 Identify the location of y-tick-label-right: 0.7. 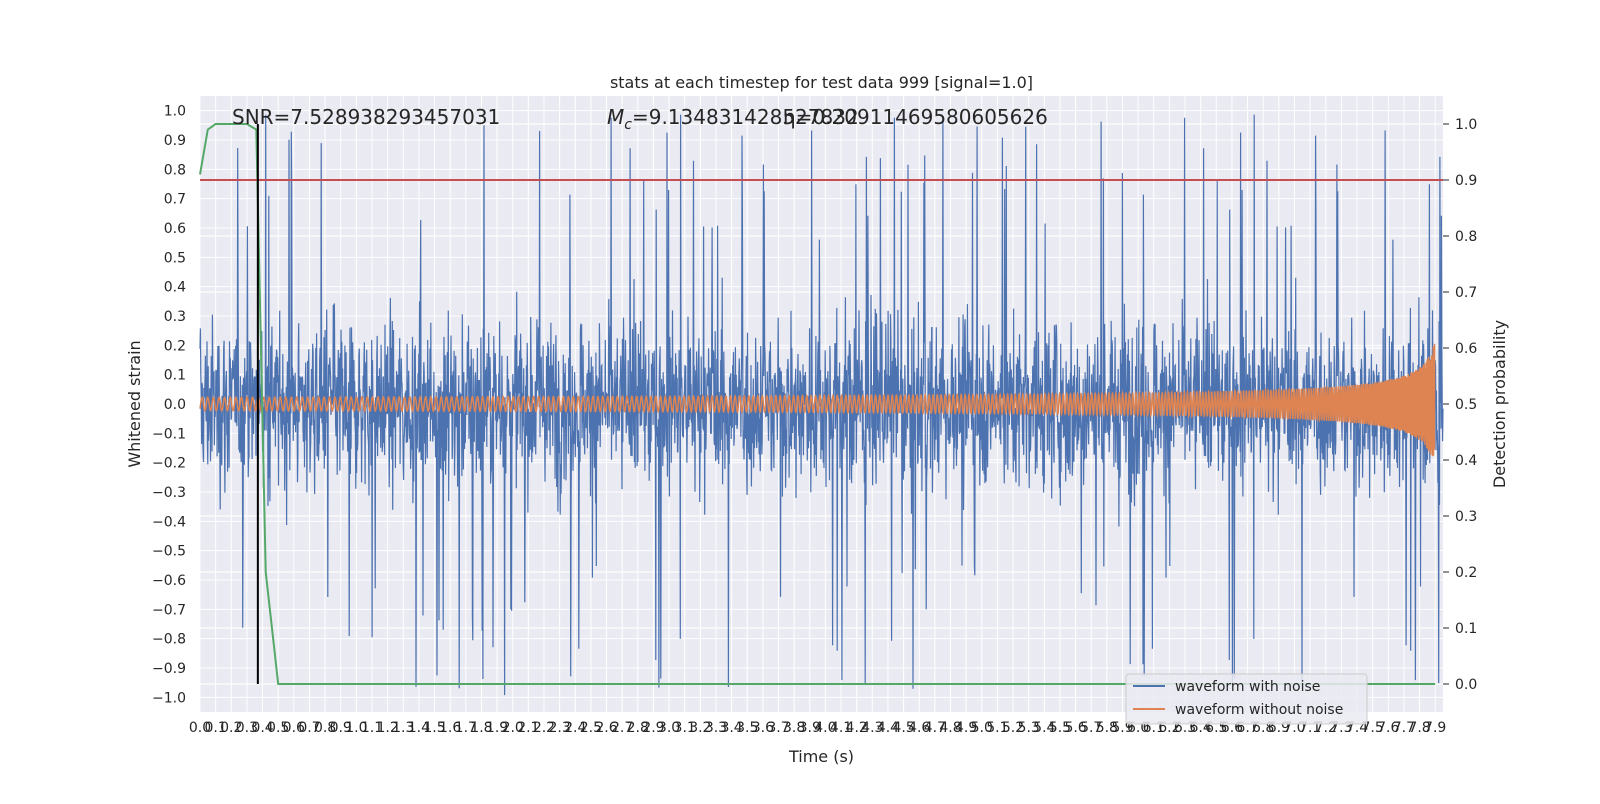
(1466, 293).